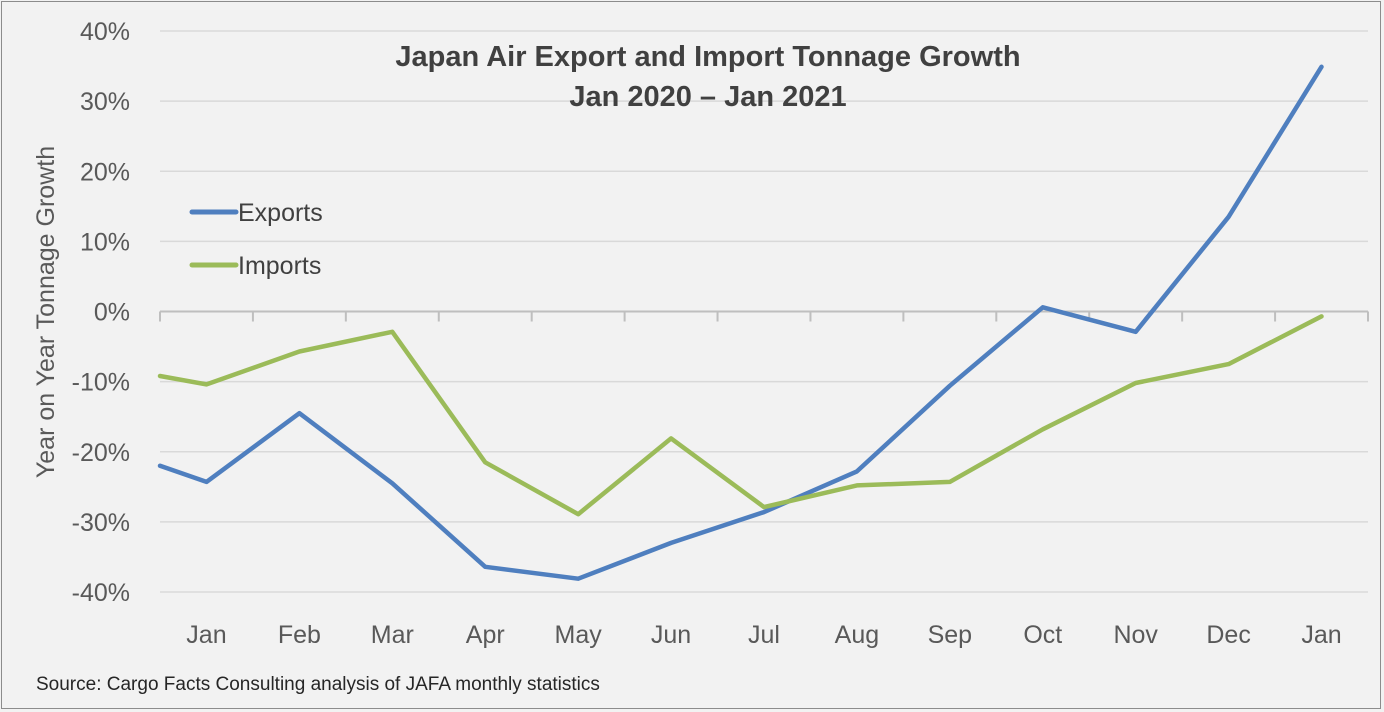 The width and height of the screenshot is (1384, 712). Describe the element at coordinates (1042, 635) in the screenshot. I see `x-tick-label: Oct` at that location.